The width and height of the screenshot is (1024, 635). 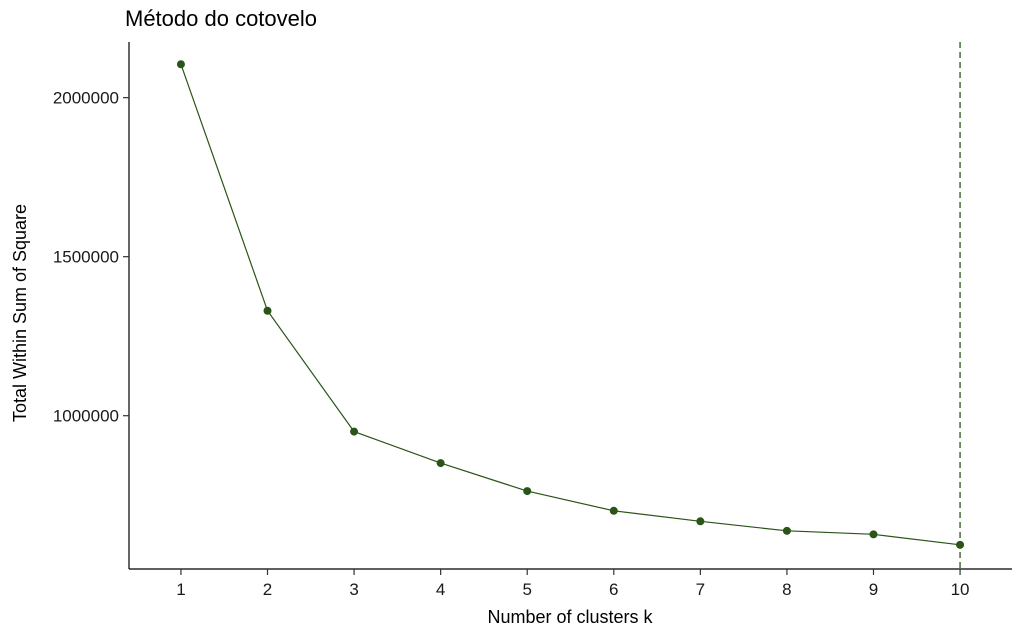 What do you see at coordinates (180, 589) in the screenshot?
I see `x-tick-label: 1` at bounding box center [180, 589].